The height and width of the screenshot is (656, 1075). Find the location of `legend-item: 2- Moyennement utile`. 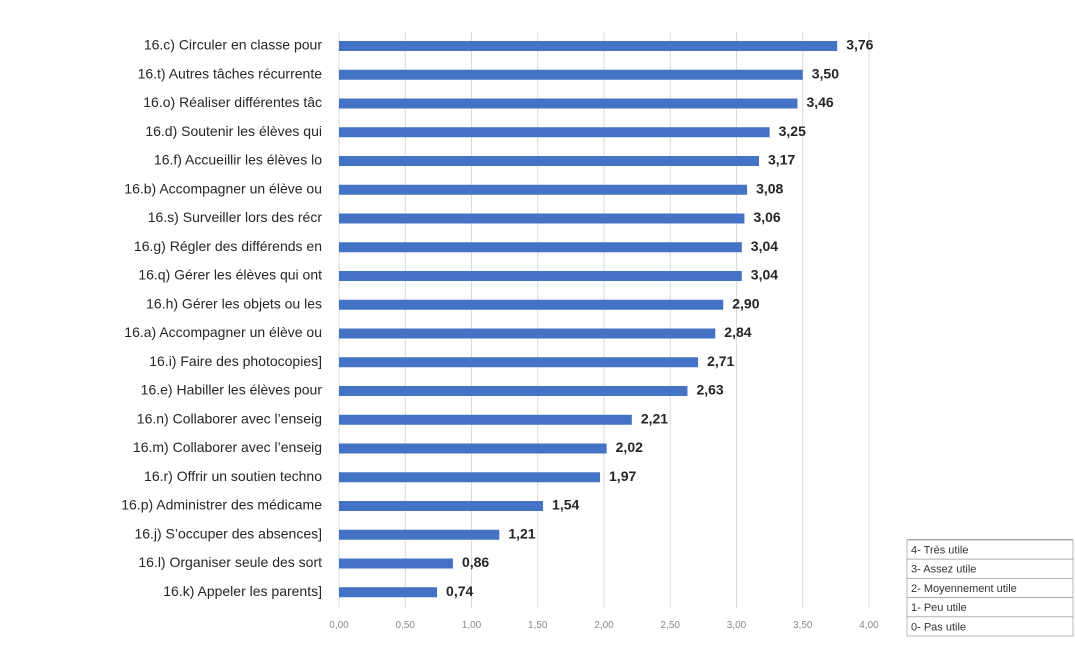

legend-item: 2- Moyennement utile is located at coordinates (964, 589).